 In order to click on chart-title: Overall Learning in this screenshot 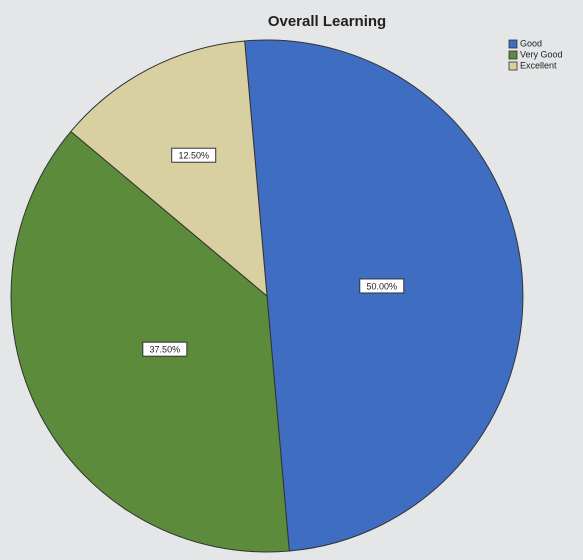, I will do `click(327, 21)`.